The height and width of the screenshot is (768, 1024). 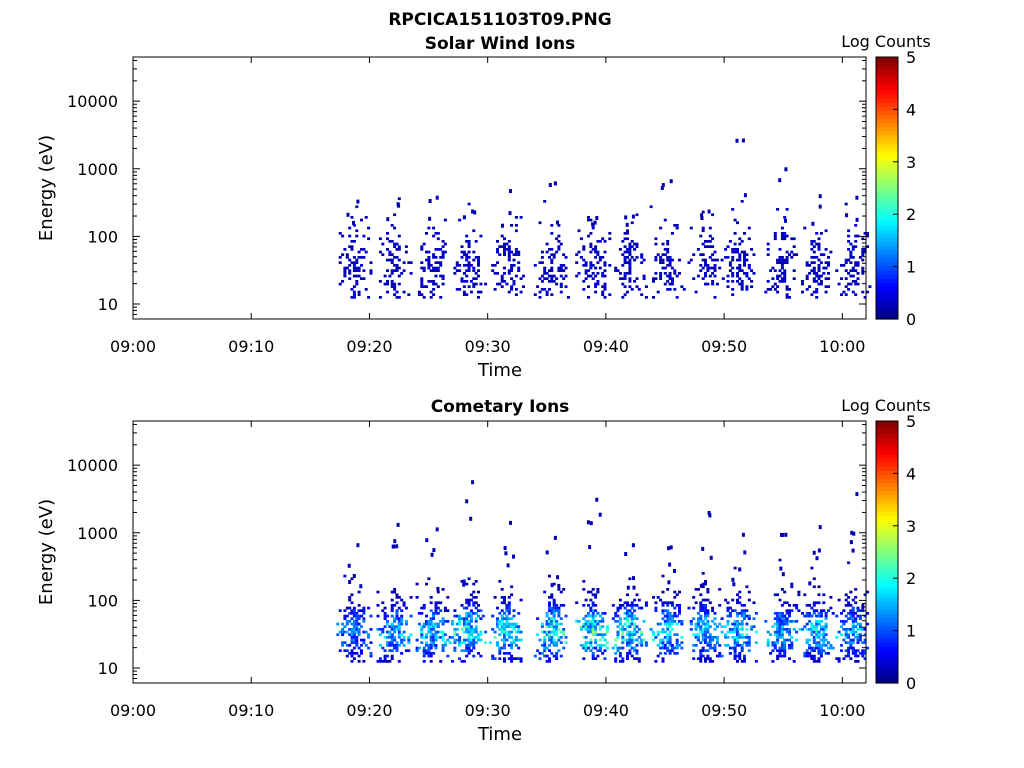 What do you see at coordinates (911, 267) in the screenshot?
I see `colorbar-tick-label: 1` at bounding box center [911, 267].